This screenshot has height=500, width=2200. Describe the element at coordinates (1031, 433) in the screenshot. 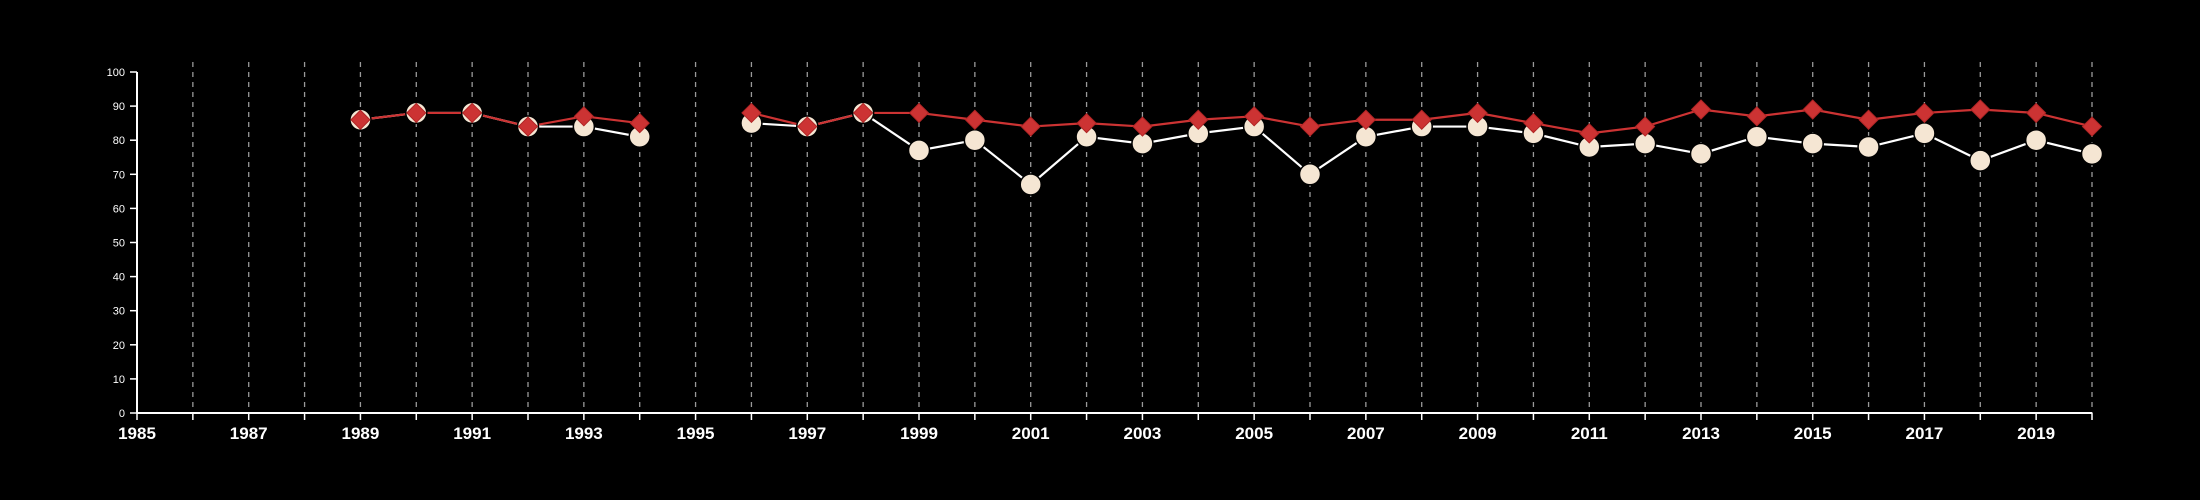

I see `x-tick-label: 2001` at that location.